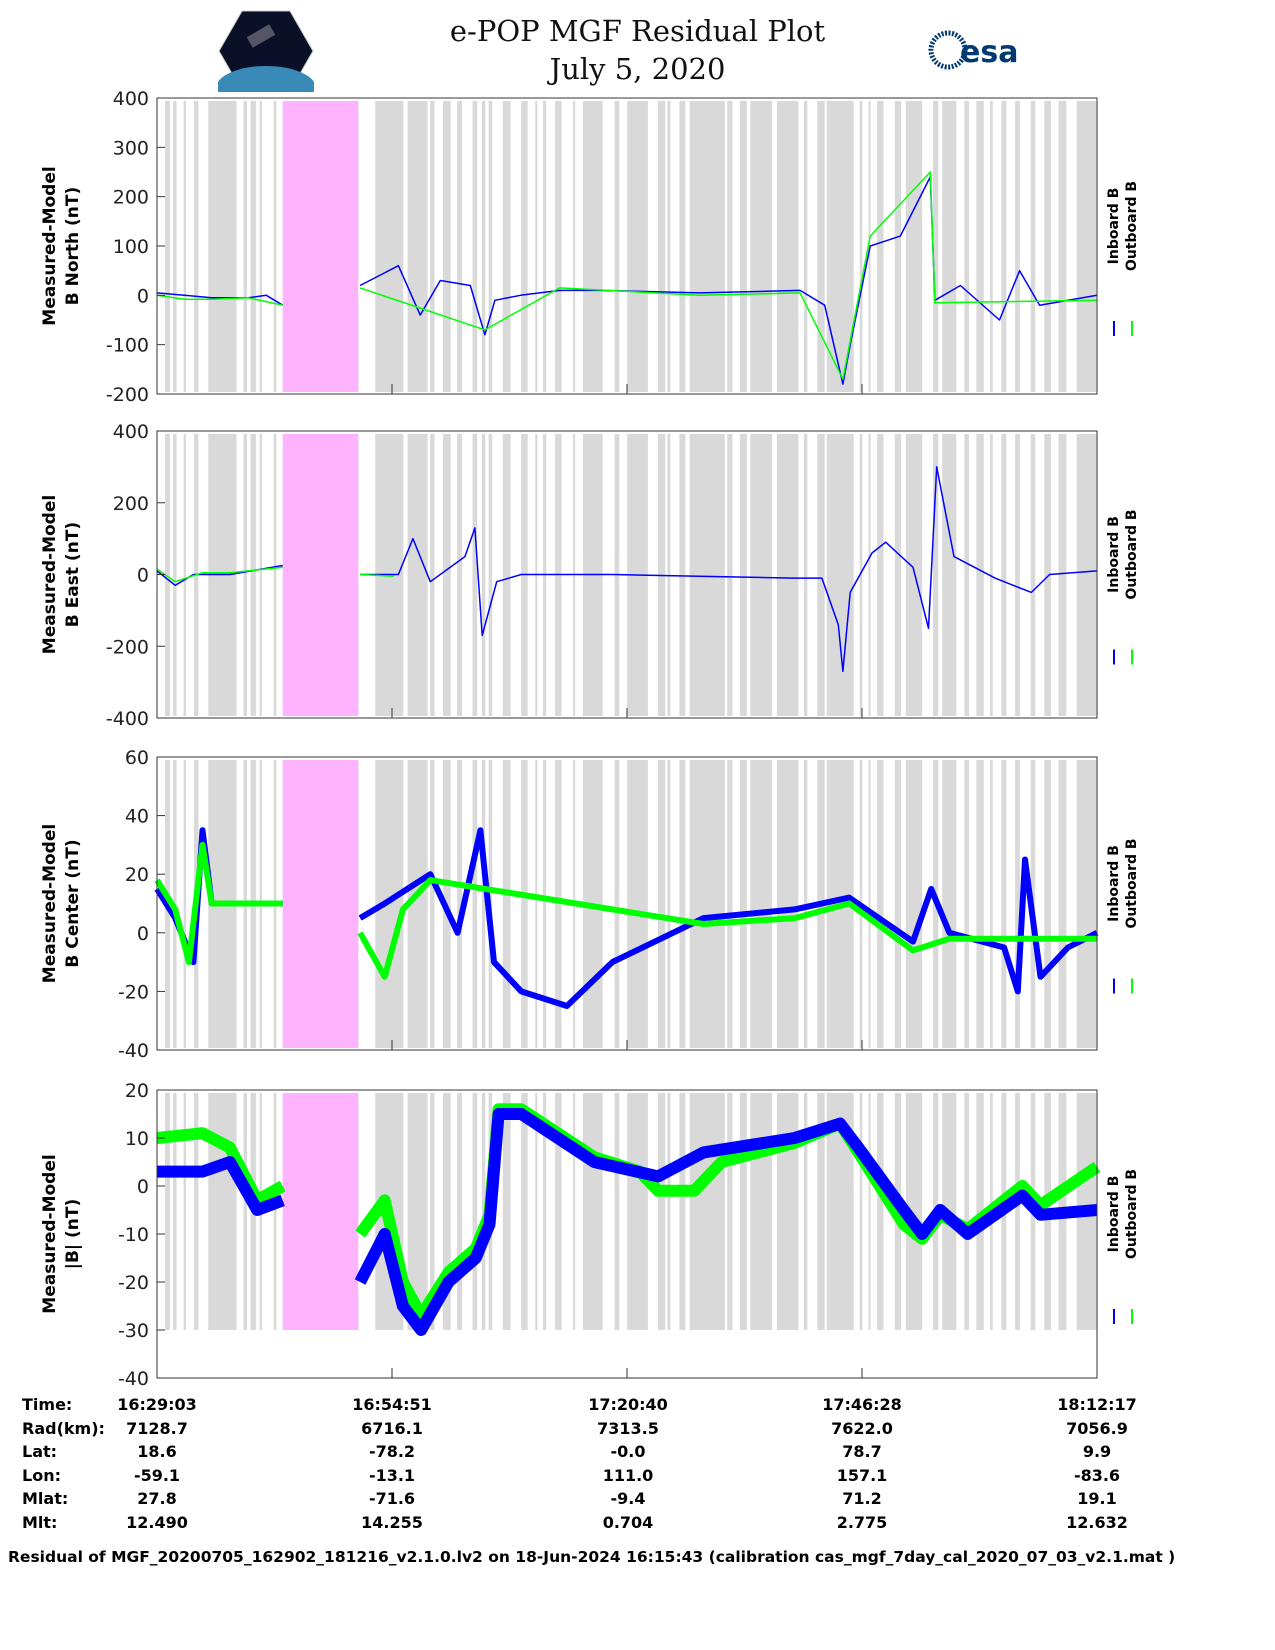 The width and height of the screenshot is (1275, 1650). Describe the element at coordinates (1097, 1475) in the screenshot. I see `table-cell: -83.6` at that location.